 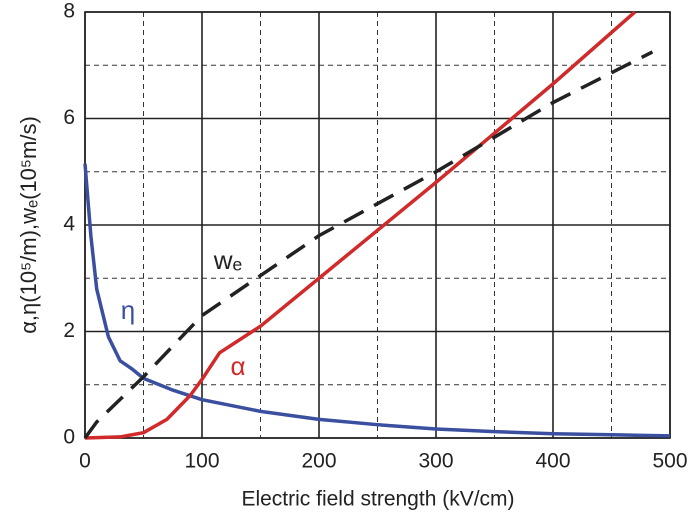 What do you see at coordinates (69, 224) in the screenshot?
I see `y-tick-label: 4` at bounding box center [69, 224].